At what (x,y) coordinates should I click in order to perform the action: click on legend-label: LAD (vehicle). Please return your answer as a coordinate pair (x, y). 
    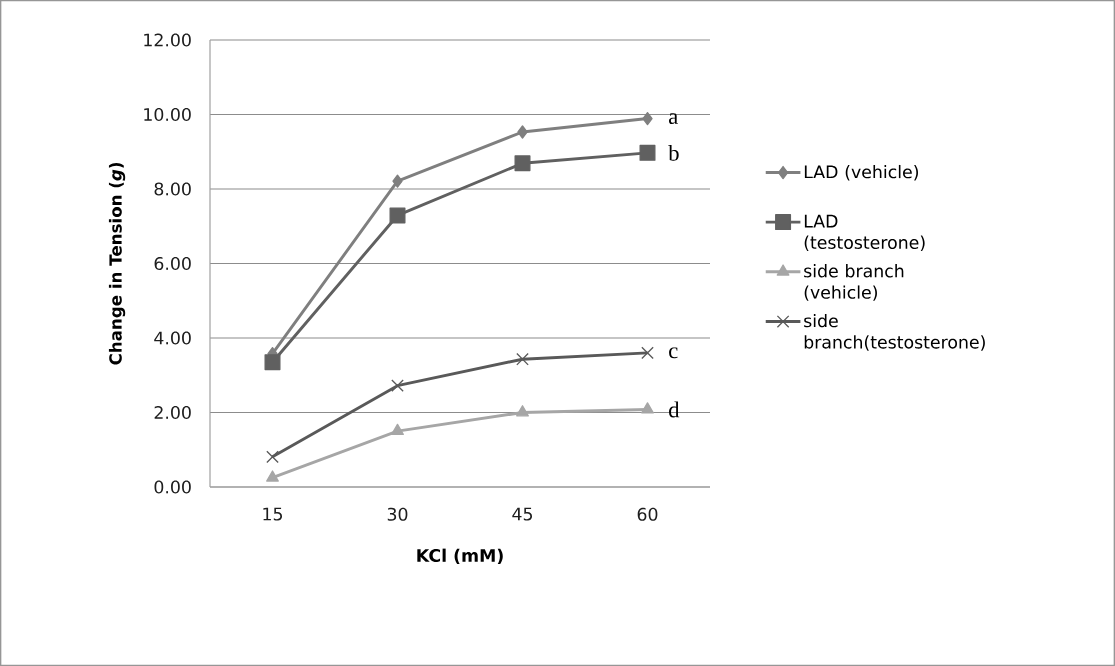
    Looking at the image, I should click on (861, 172).